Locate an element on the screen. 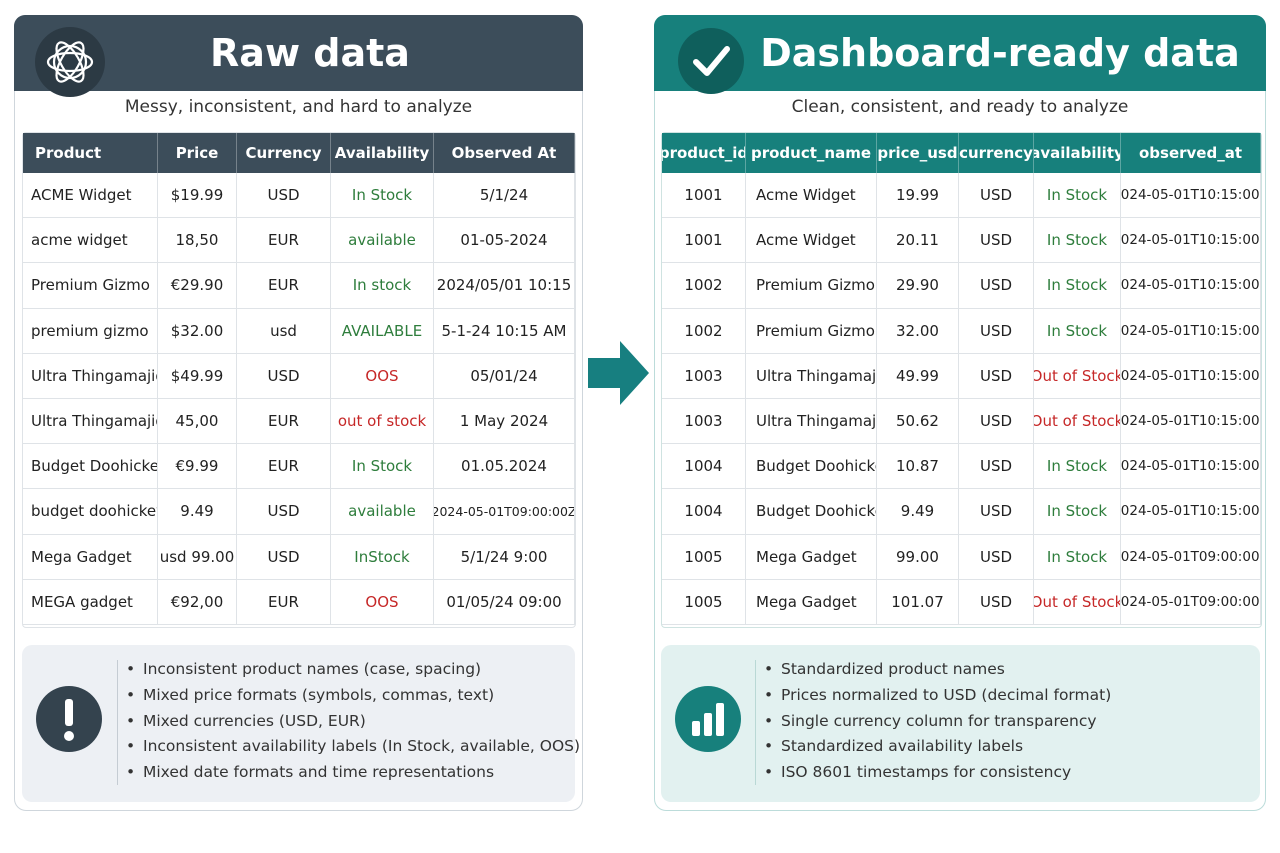 This screenshot has height=853, width=1280. column-header: Price is located at coordinates (197, 153).